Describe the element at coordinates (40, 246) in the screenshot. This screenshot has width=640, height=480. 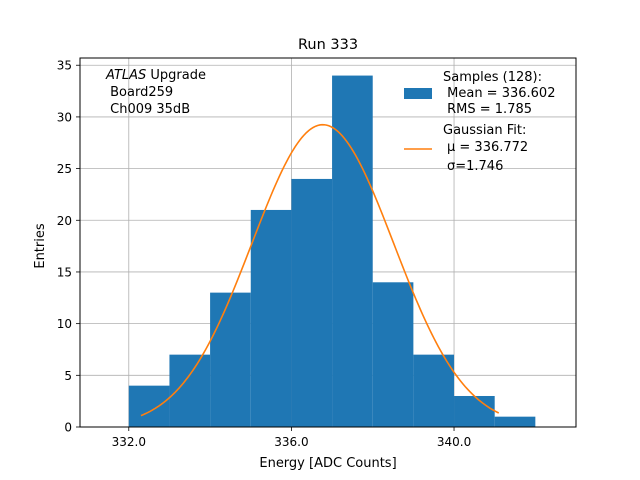
I see `y-axis-label: Entries` at that location.